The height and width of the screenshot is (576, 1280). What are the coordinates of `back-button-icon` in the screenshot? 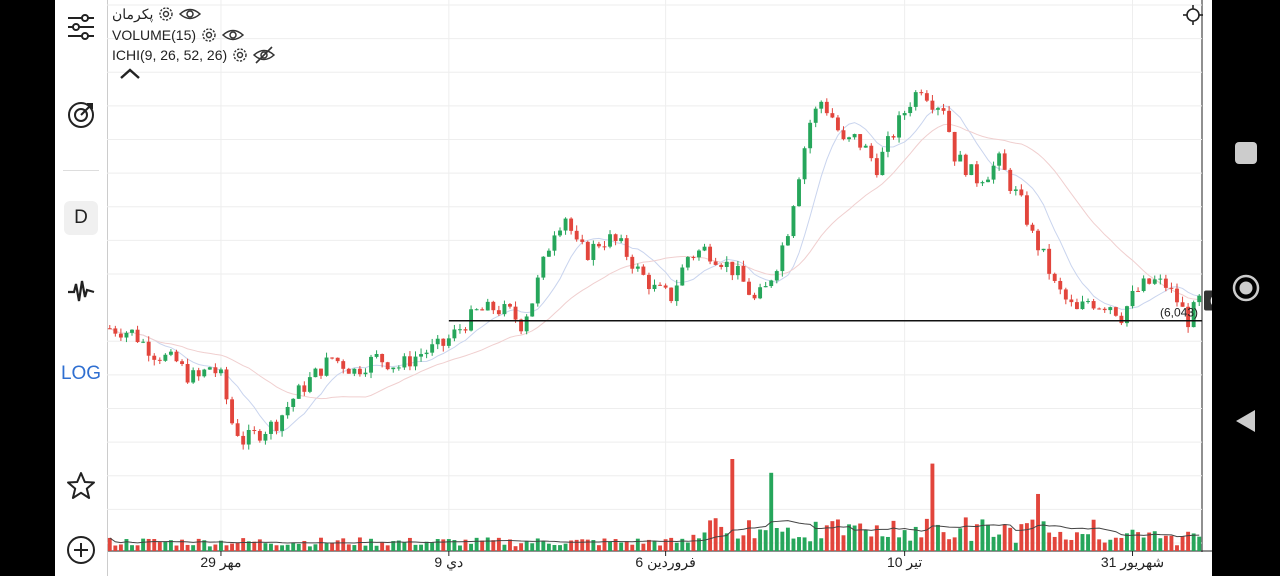 It's located at (1246, 421).